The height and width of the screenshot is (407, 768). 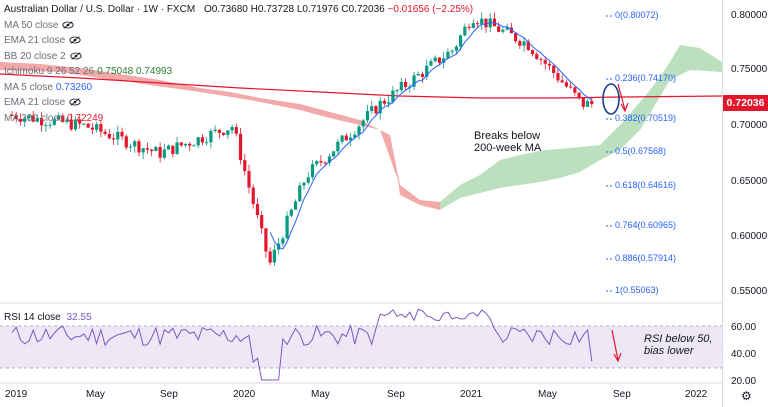 What do you see at coordinates (744, 327) in the screenshot?
I see `rsi-tick: 60.00` at bounding box center [744, 327].